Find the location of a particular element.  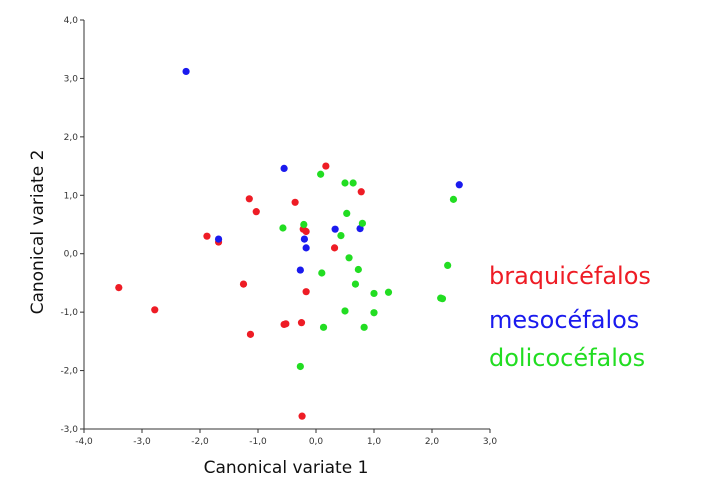

y-tick-label: 3,0 is located at coordinates (71, 79).